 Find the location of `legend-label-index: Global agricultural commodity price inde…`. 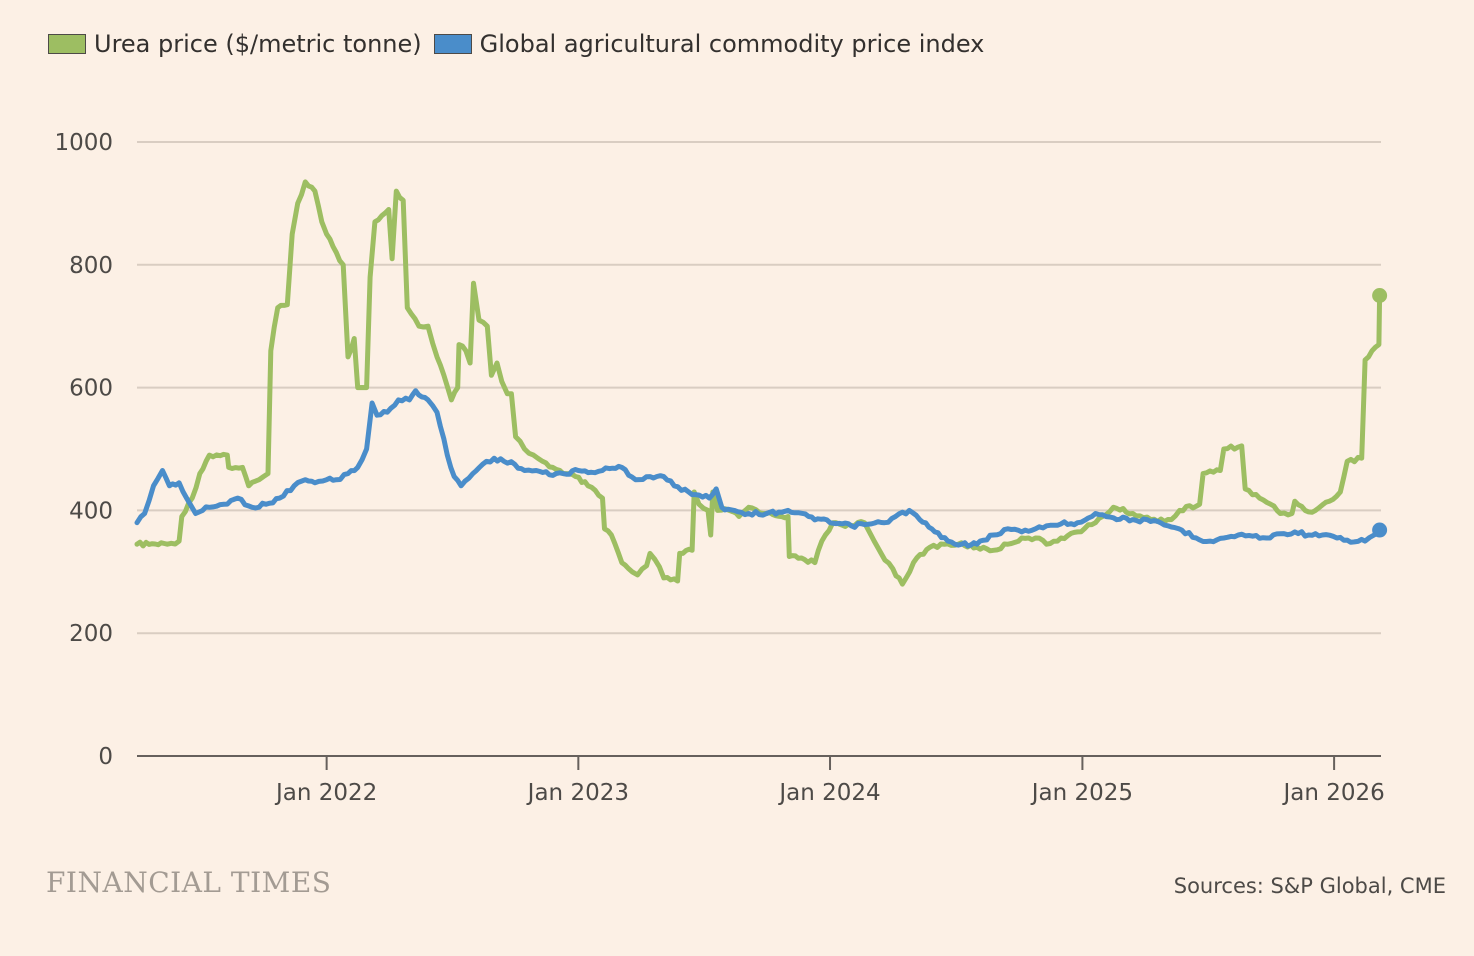

legend-label-index: Global agricultural commodity price inde… is located at coordinates (732, 44).